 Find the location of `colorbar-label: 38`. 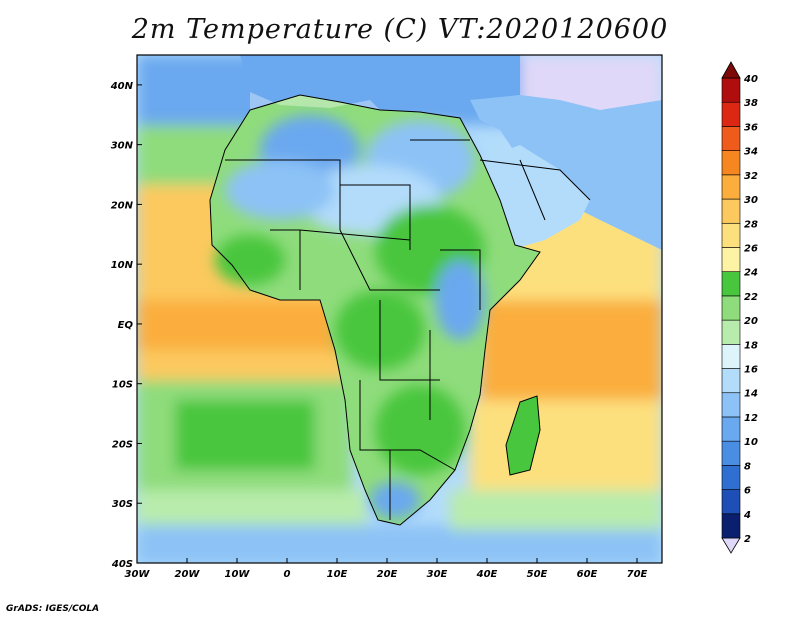

colorbar-label: 38 is located at coordinates (751, 103).